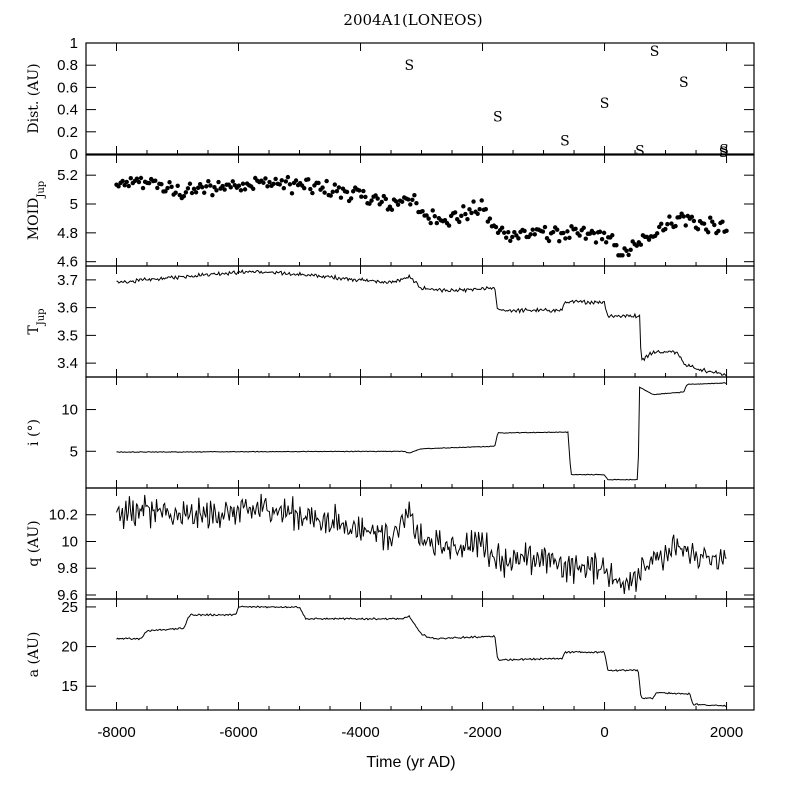 This screenshot has width=797, height=797. Describe the element at coordinates (604, 732) in the screenshot. I see `x-tick-label: 0` at that location.